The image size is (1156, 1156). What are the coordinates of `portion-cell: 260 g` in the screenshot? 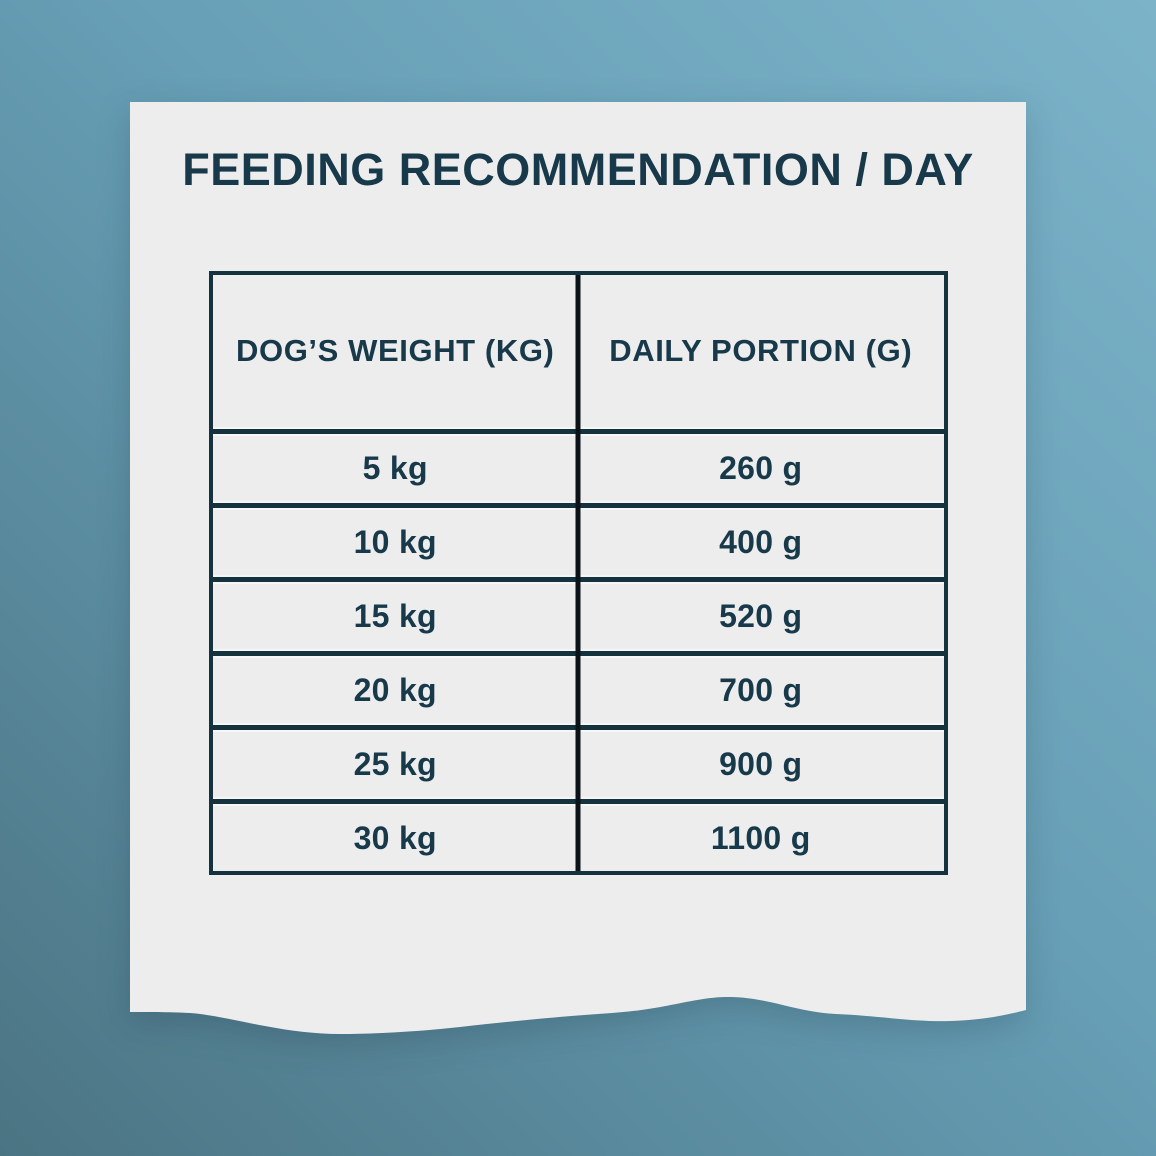 It's located at (761, 468).